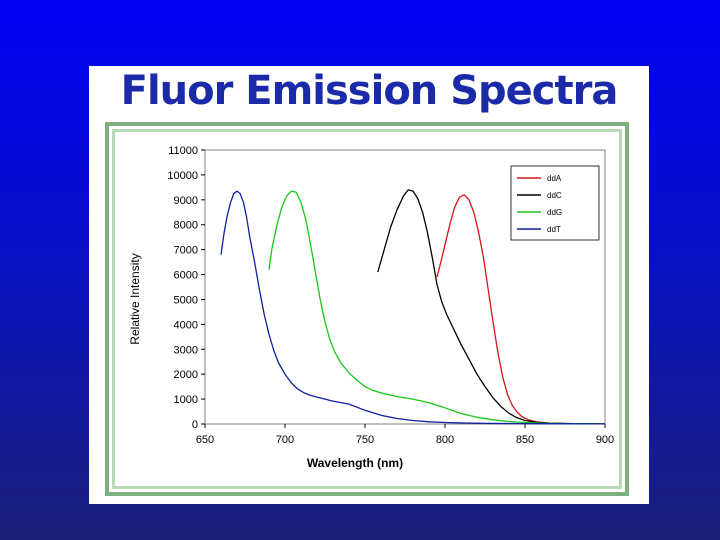 The height and width of the screenshot is (540, 720). Describe the element at coordinates (365, 440) in the screenshot. I see `x-tick-label: 750` at that location.